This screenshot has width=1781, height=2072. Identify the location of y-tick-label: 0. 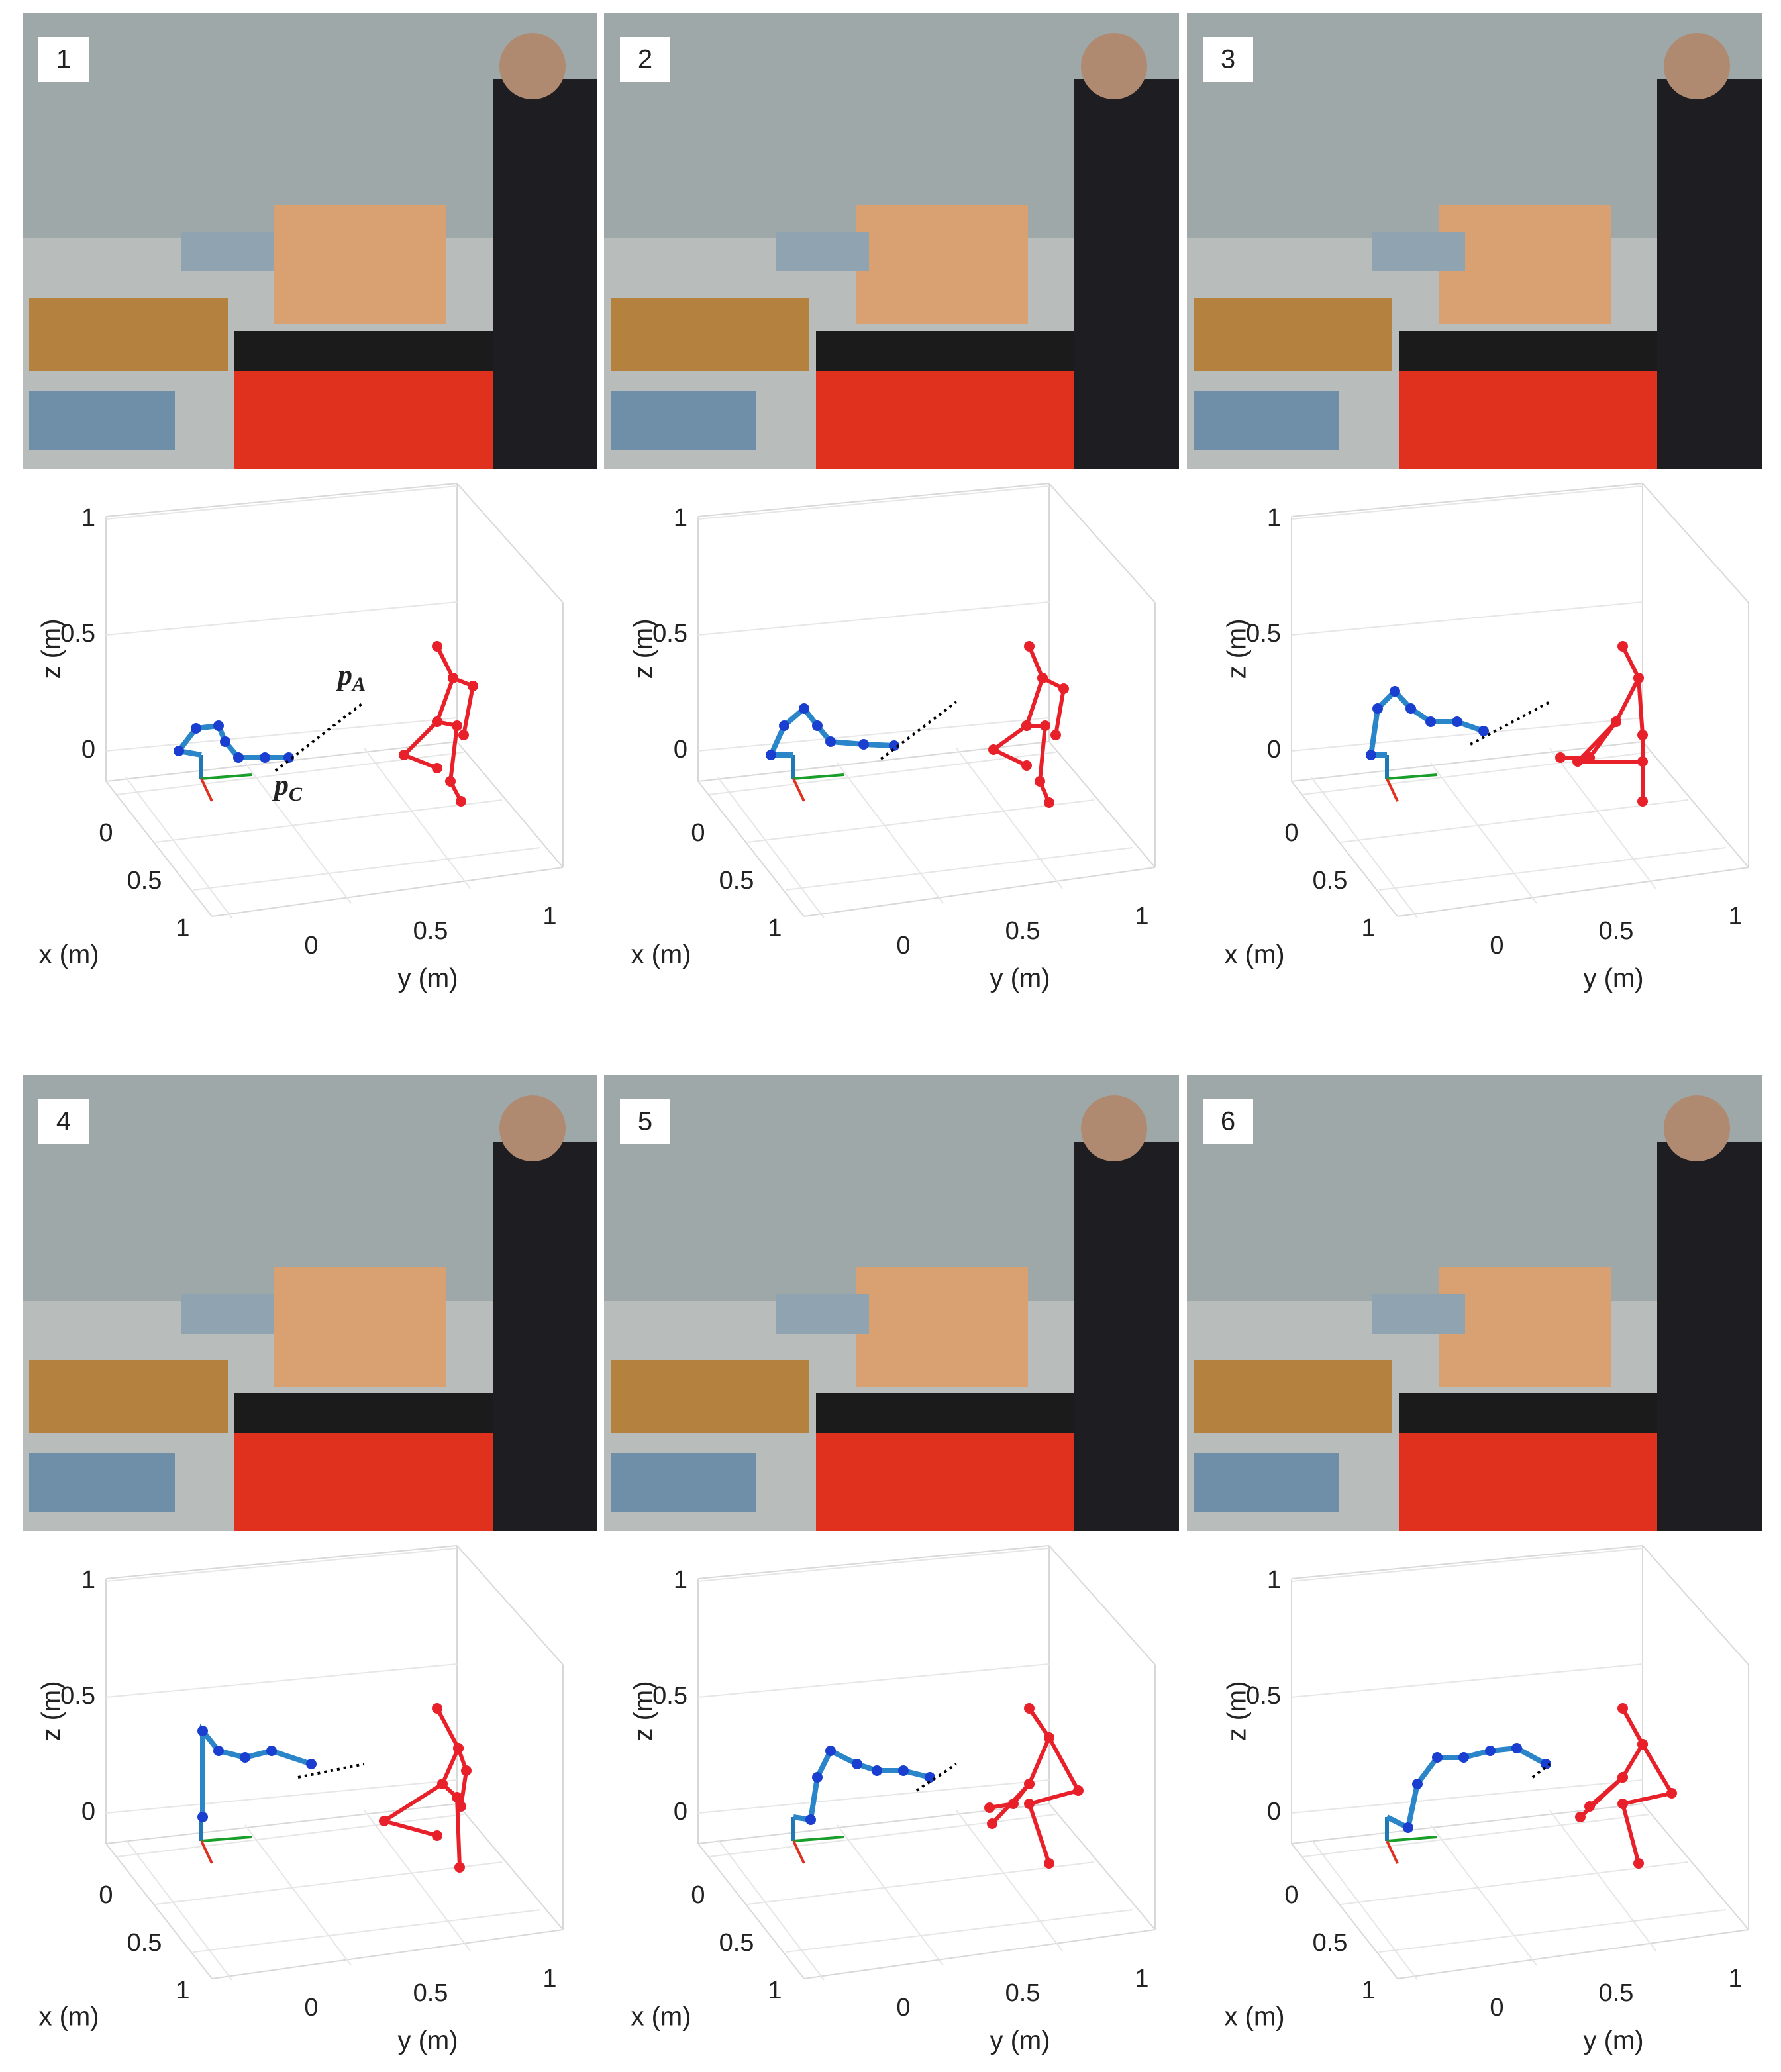
(903, 2008).